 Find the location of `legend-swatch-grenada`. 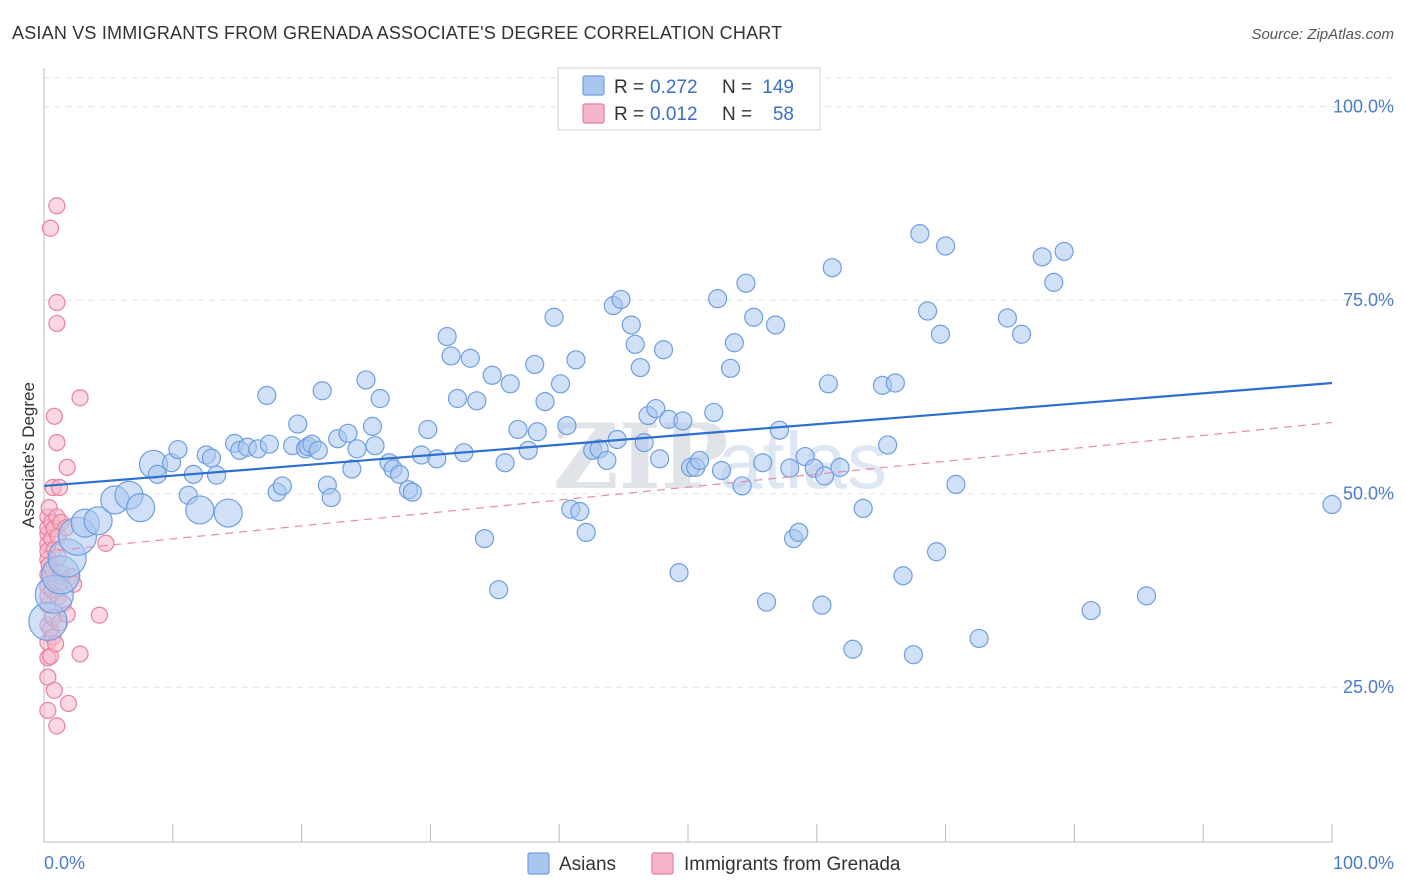

legend-swatch-grenada is located at coordinates (593, 113).